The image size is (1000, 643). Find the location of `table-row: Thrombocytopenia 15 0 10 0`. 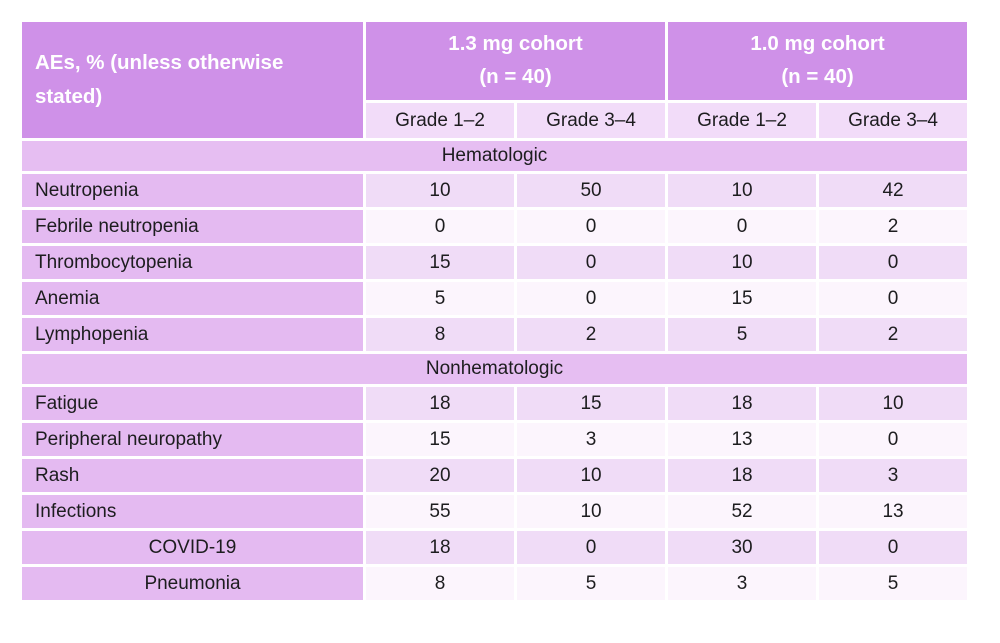

table-row: Thrombocytopenia 15 0 10 0 is located at coordinates (495, 262).